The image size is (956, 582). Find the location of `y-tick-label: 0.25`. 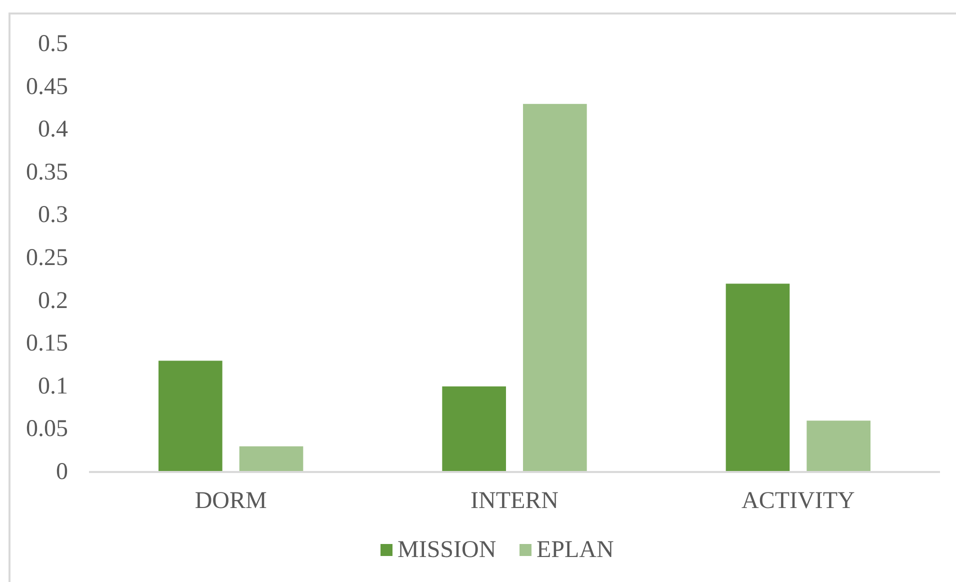

y-tick-label: 0.25 is located at coordinates (47, 258).